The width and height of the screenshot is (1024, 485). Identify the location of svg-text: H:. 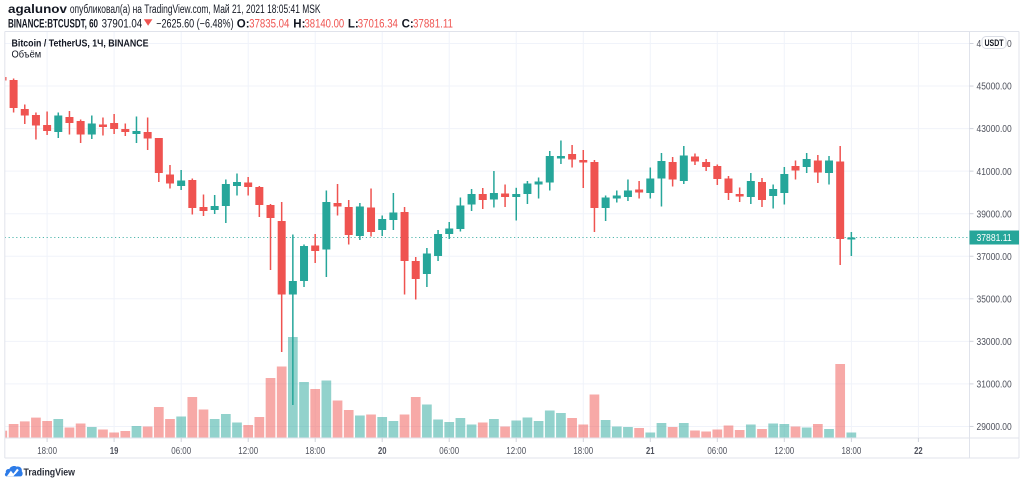
(299, 24).